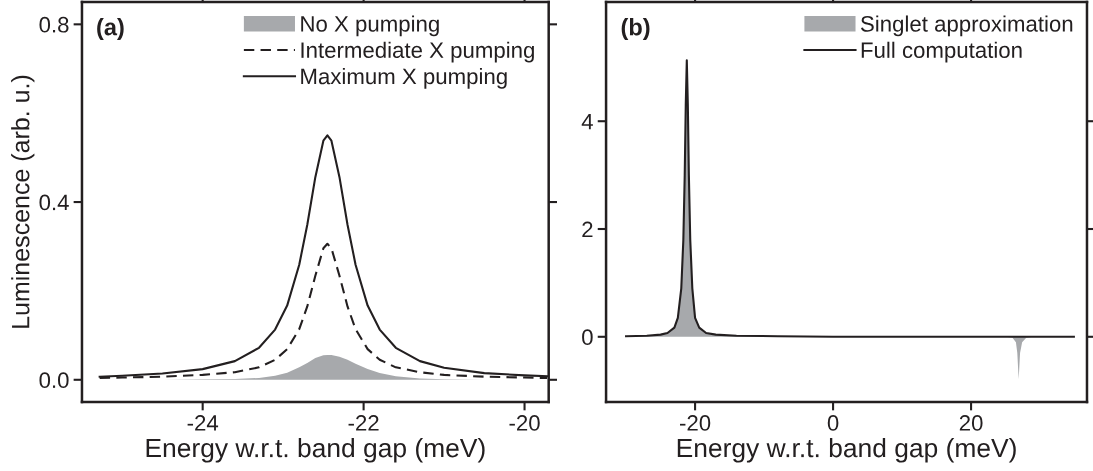  Describe the element at coordinates (110, 29) in the screenshot. I see `annotation: (a)` at that location.